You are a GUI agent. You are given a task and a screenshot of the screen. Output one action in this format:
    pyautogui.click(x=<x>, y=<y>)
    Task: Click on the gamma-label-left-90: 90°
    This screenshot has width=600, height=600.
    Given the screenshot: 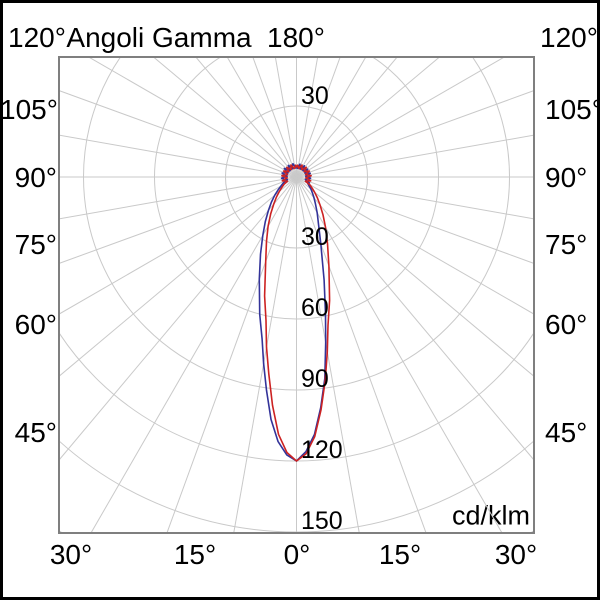 What is the action you would take?
    pyautogui.click(x=35, y=177)
    